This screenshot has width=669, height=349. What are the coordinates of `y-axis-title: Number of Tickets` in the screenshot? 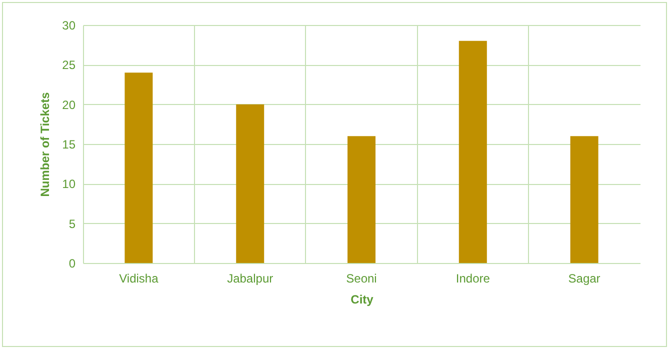 It's located at (45, 144).